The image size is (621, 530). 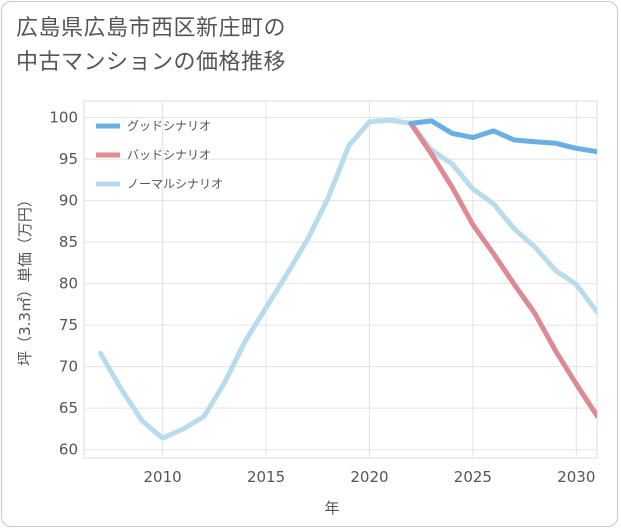 What do you see at coordinates (169, 155) in the screenshot?
I see `legend-label: バッドシナリオ` at bounding box center [169, 155].